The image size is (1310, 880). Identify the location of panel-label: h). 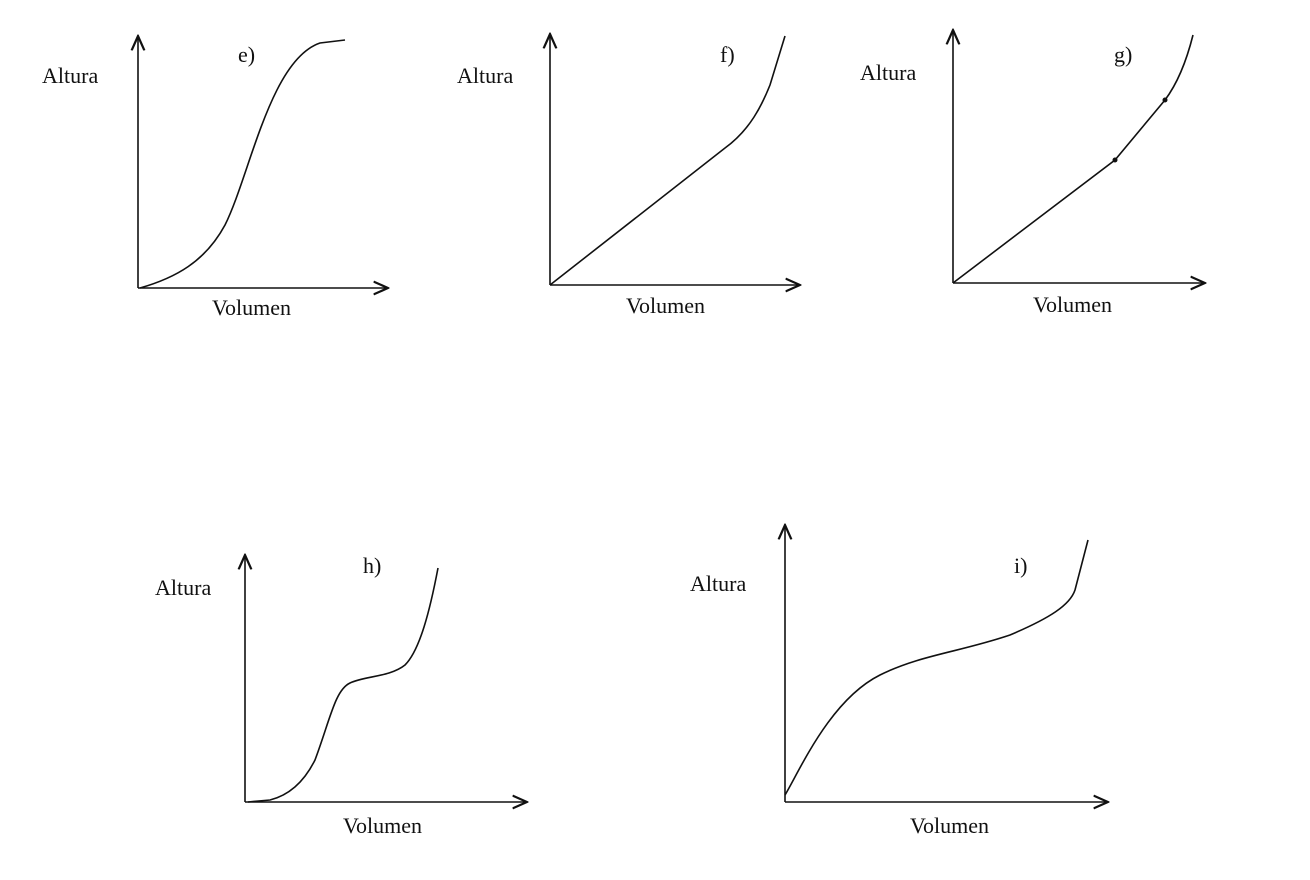
(372, 565).